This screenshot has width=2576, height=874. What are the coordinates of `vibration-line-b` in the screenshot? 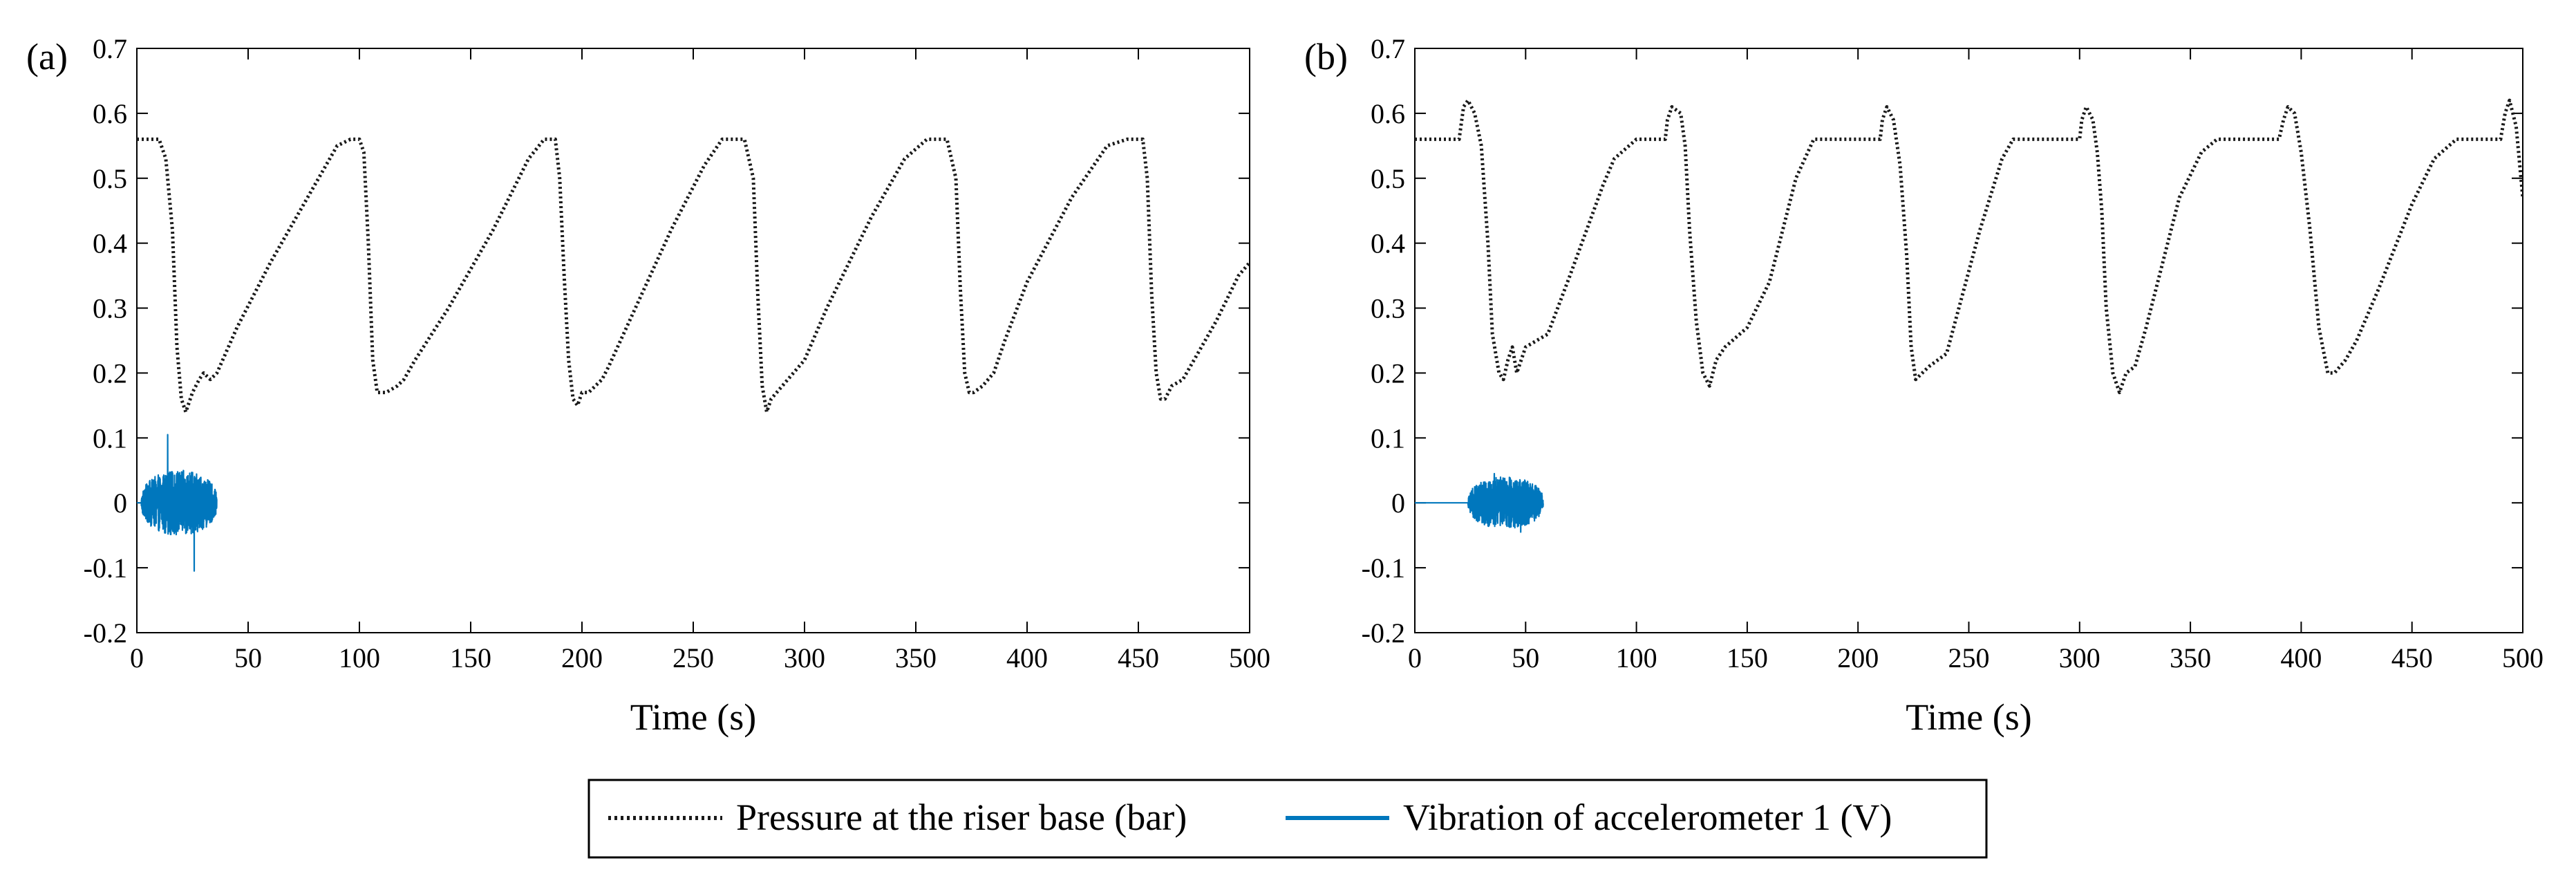 It's located at (1479, 502).